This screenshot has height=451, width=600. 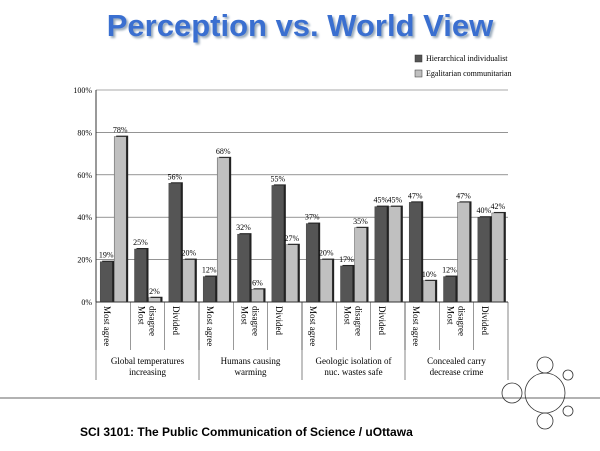 What do you see at coordinates (84, 175) in the screenshot?
I see `y-tick-label: 60%` at bounding box center [84, 175].